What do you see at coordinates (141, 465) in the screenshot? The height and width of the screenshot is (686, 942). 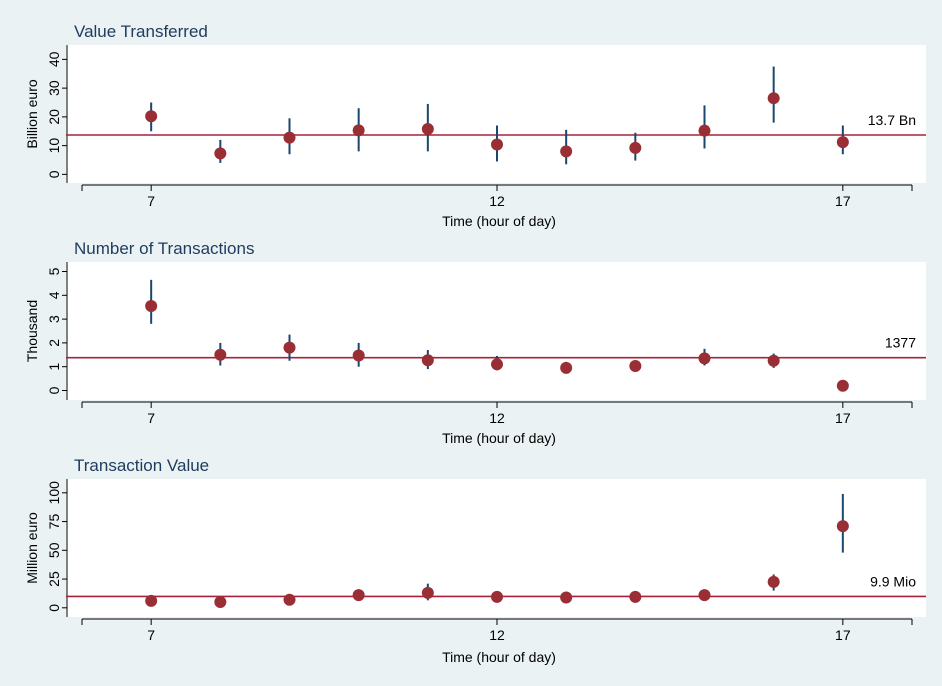 I see `panel-title: Transaction Value` at bounding box center [141, 465].